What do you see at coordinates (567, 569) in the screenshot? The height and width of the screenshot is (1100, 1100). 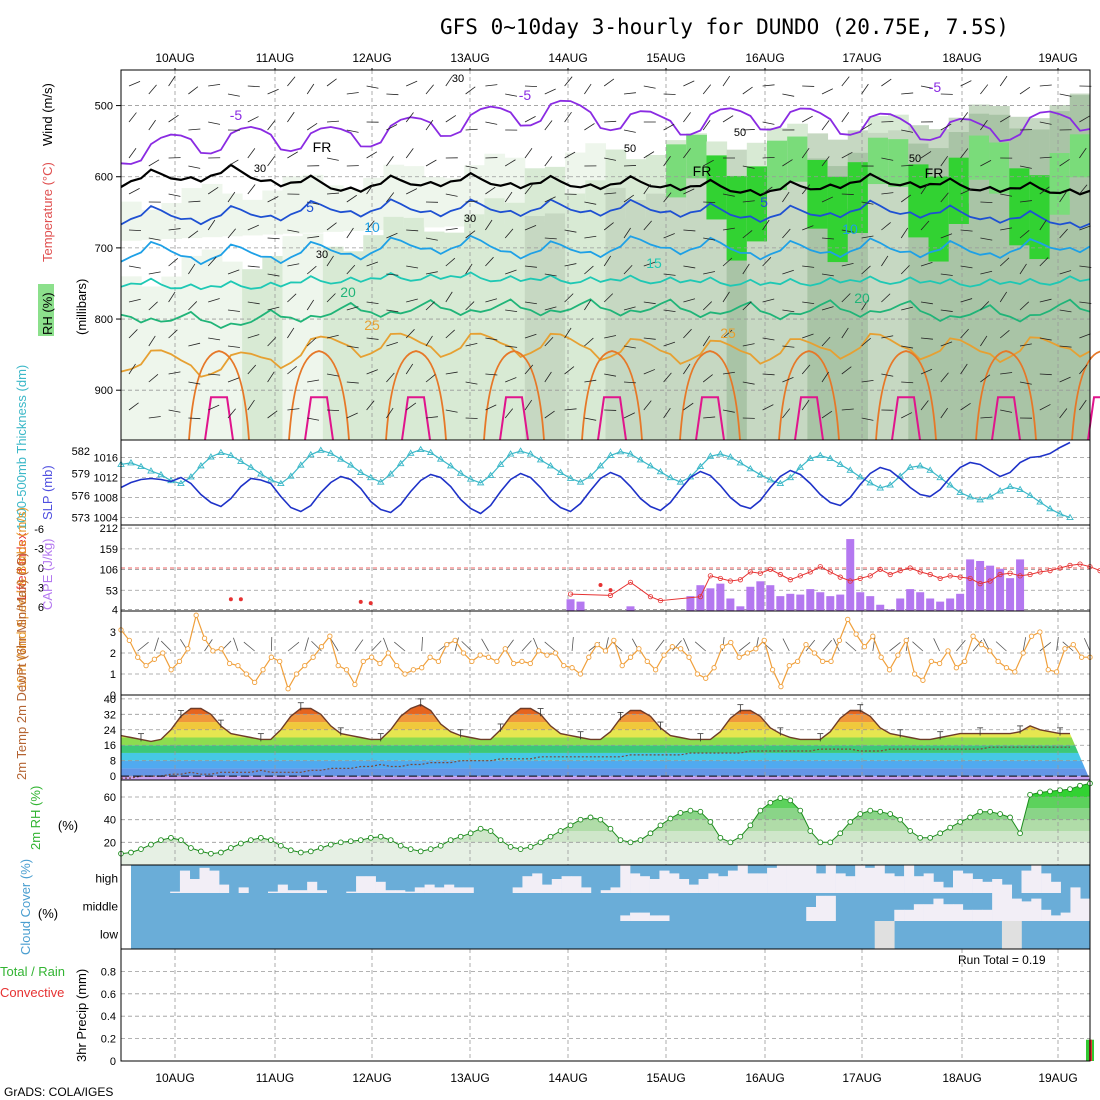 I see `li-cape-panel: 6 3 0 -3 -6 4 53 106 159 212` at bounding box center [567, 569].